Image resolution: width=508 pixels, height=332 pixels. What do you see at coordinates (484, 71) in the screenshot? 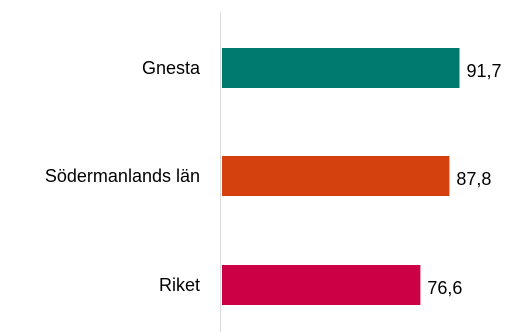
I see `value-label: 91,7` at bounding box center [484, 71].